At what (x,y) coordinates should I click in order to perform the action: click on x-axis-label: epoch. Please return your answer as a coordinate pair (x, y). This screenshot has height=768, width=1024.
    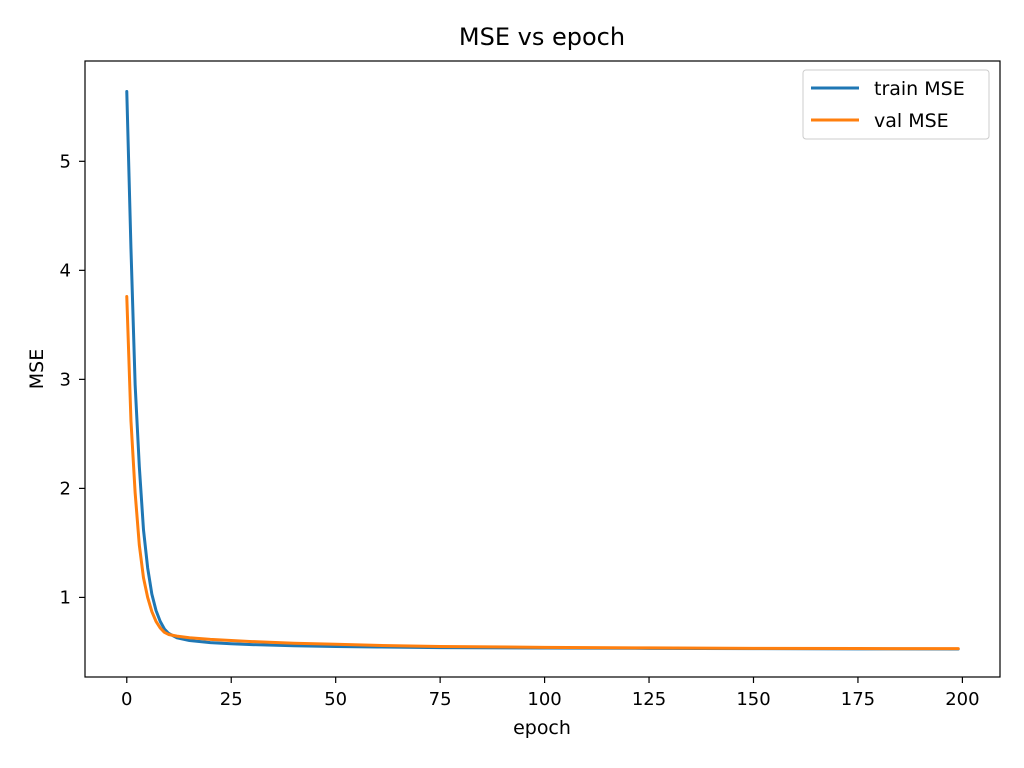
    Looking at the image, I should click on (542, 728).